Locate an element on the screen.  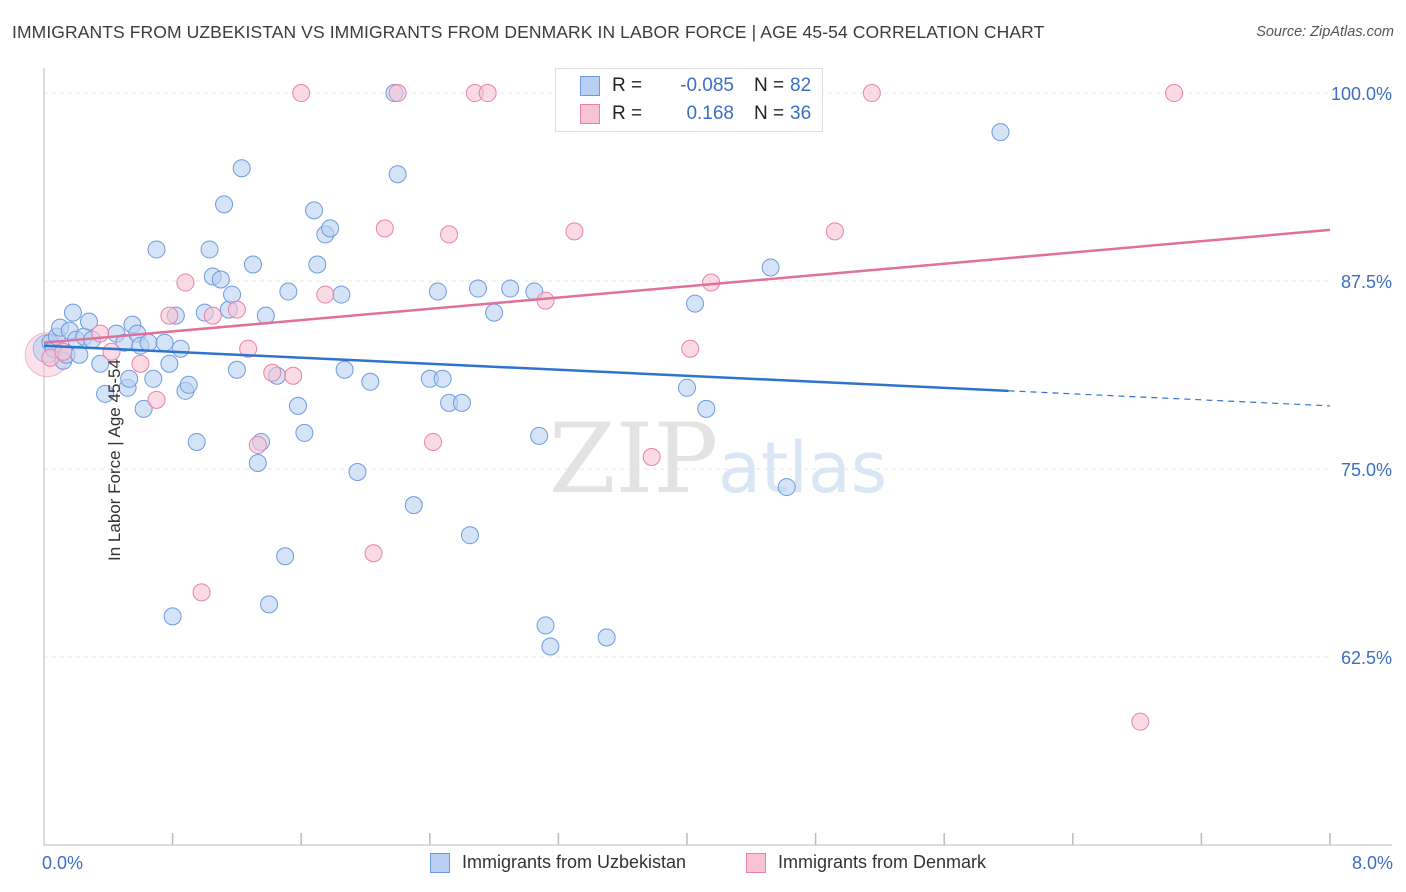
denmark-trendline is located at coordinates (687, 286).